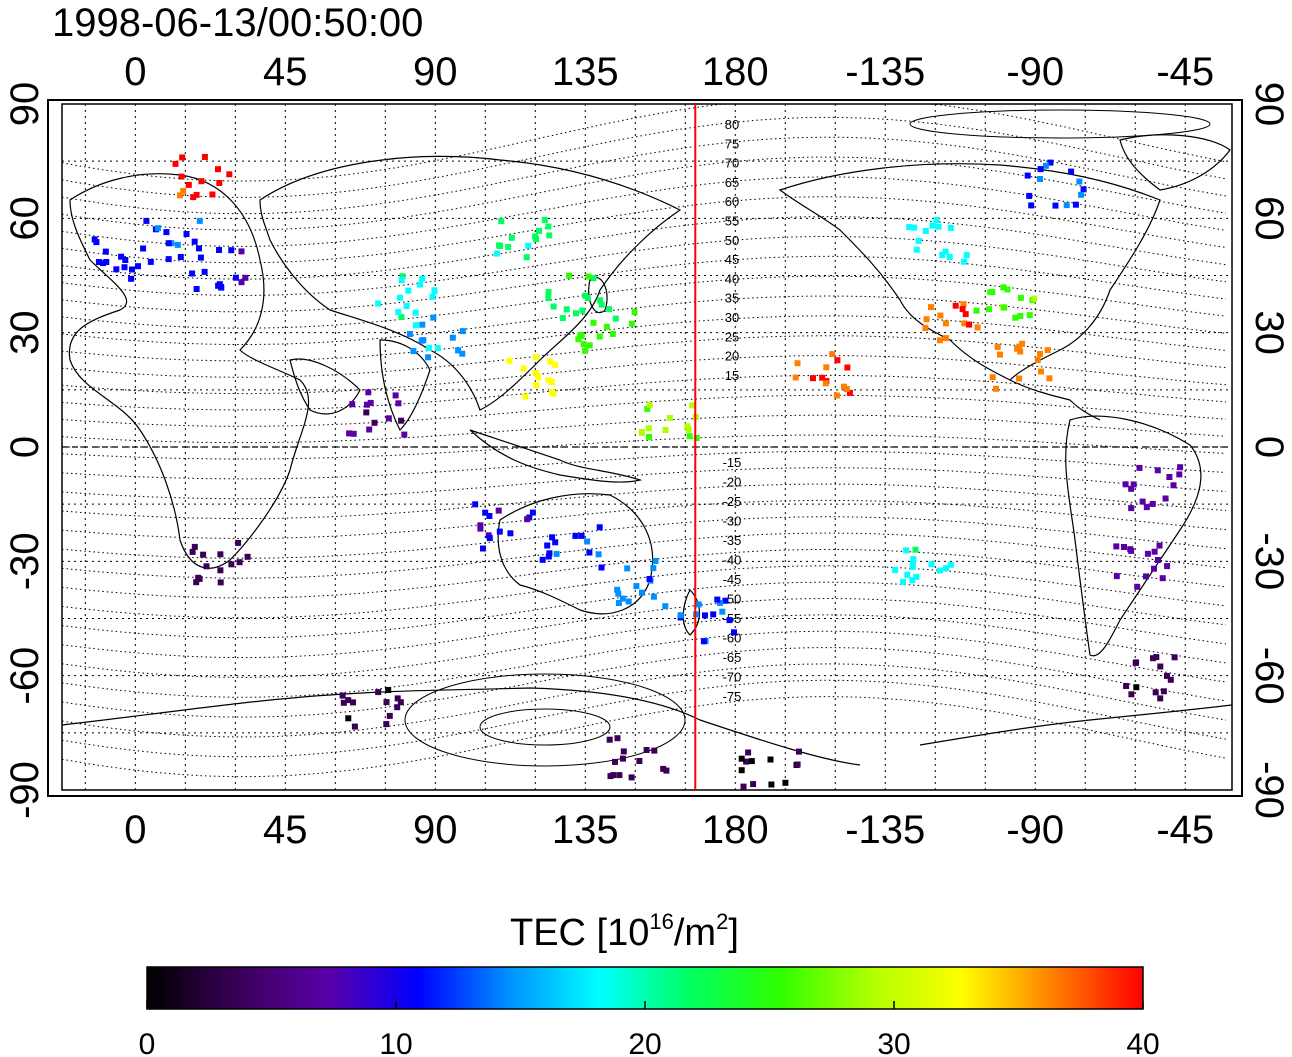 The height and width of the screenshot is (1057, 1292). I want to click on contour-label: 30, so click(732, 317).